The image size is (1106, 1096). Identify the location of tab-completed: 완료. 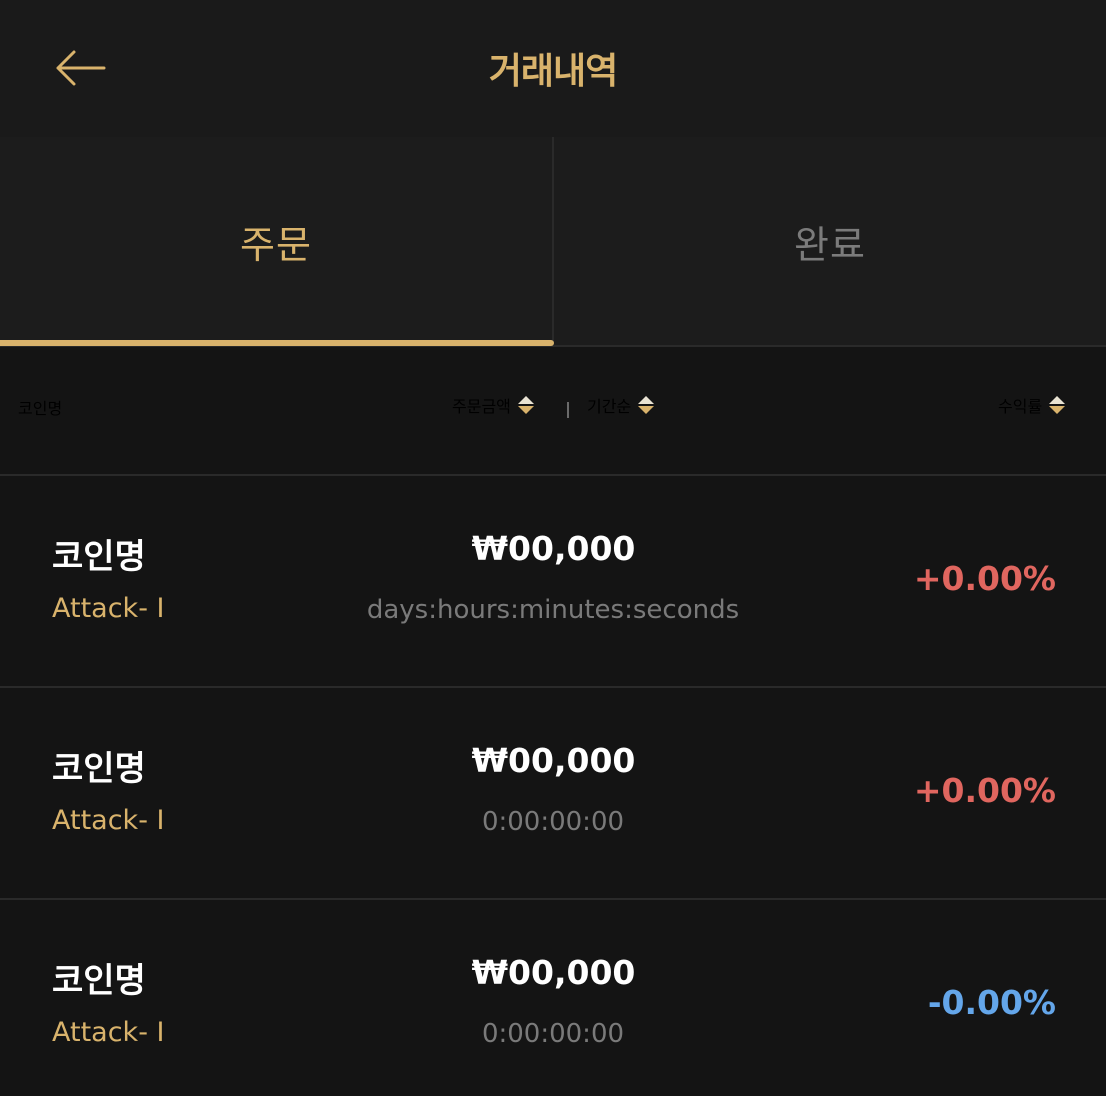
(830, 241).